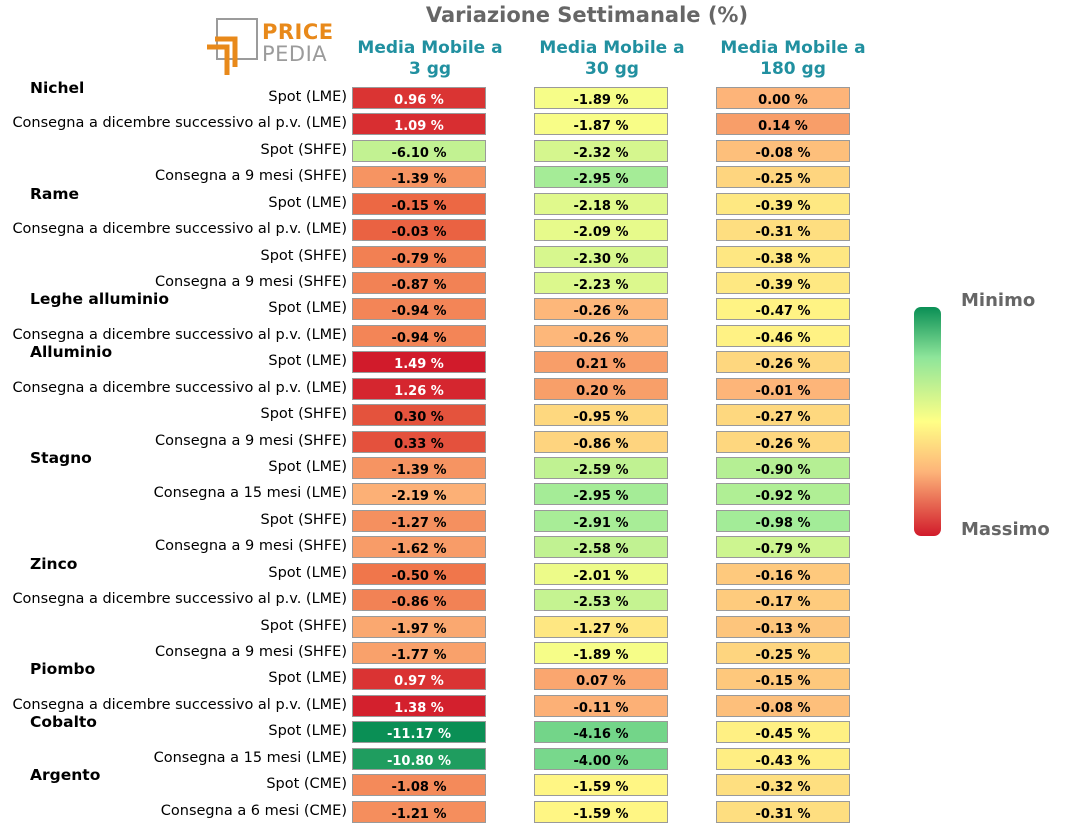 The width and height of the screenshot is (1081, 830). Describe the element at coordinates (783, 494) in the screenshot. I see `heatmap-cell: -0.92 %` at that location.